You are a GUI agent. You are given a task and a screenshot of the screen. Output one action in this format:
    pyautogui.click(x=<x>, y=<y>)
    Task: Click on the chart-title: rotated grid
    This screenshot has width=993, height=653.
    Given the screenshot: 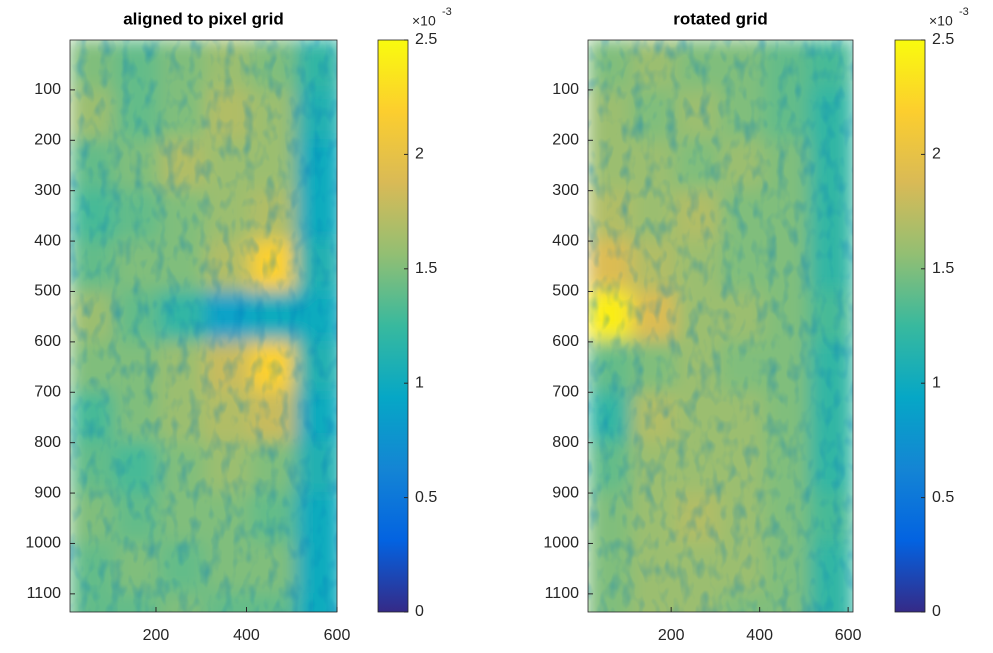 What is the action you would take?
    pyautogui.click(x=720, y=18)
    